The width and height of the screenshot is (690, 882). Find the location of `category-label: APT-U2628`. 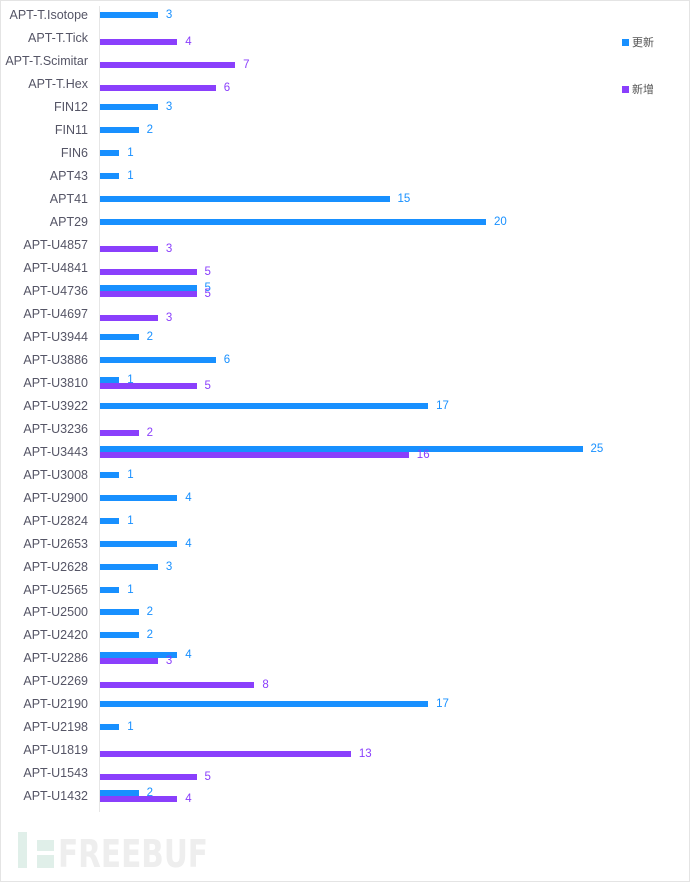

category-label: APT-U2628 is located at coordinates (55, 566).